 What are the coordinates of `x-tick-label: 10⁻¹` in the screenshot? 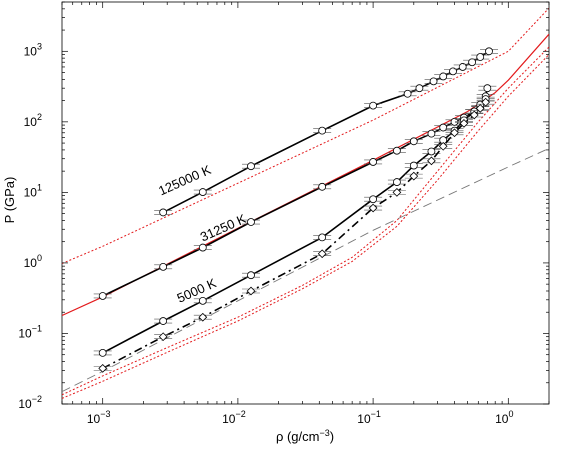 It's located at (369, 417).